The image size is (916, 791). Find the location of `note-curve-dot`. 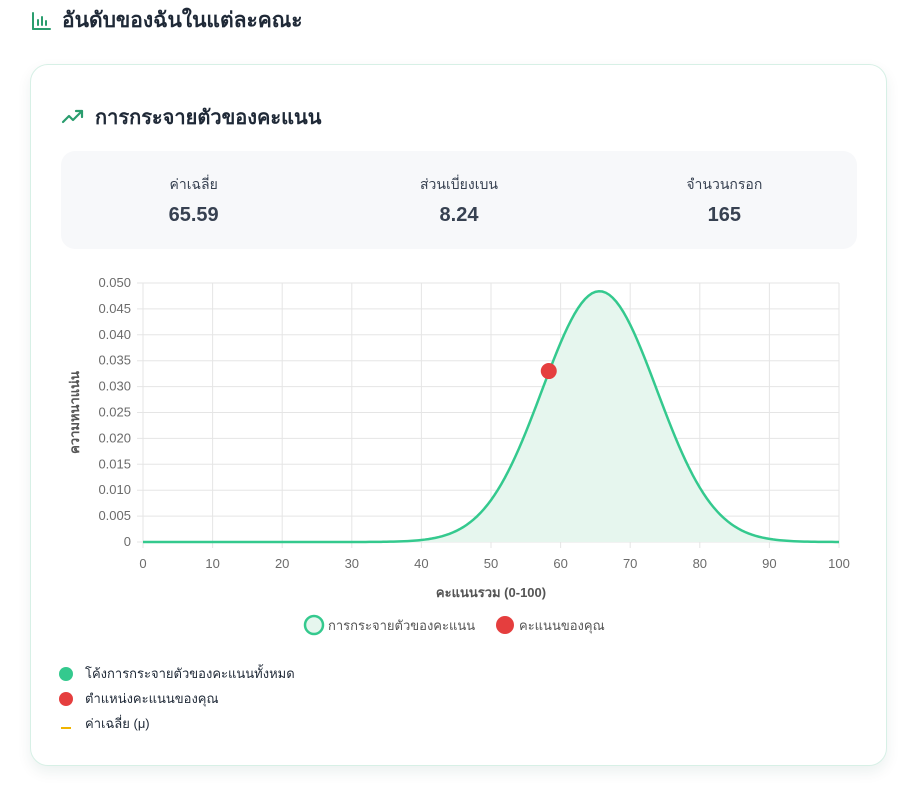

note-curve-dot is located at coordinates (66, 673).